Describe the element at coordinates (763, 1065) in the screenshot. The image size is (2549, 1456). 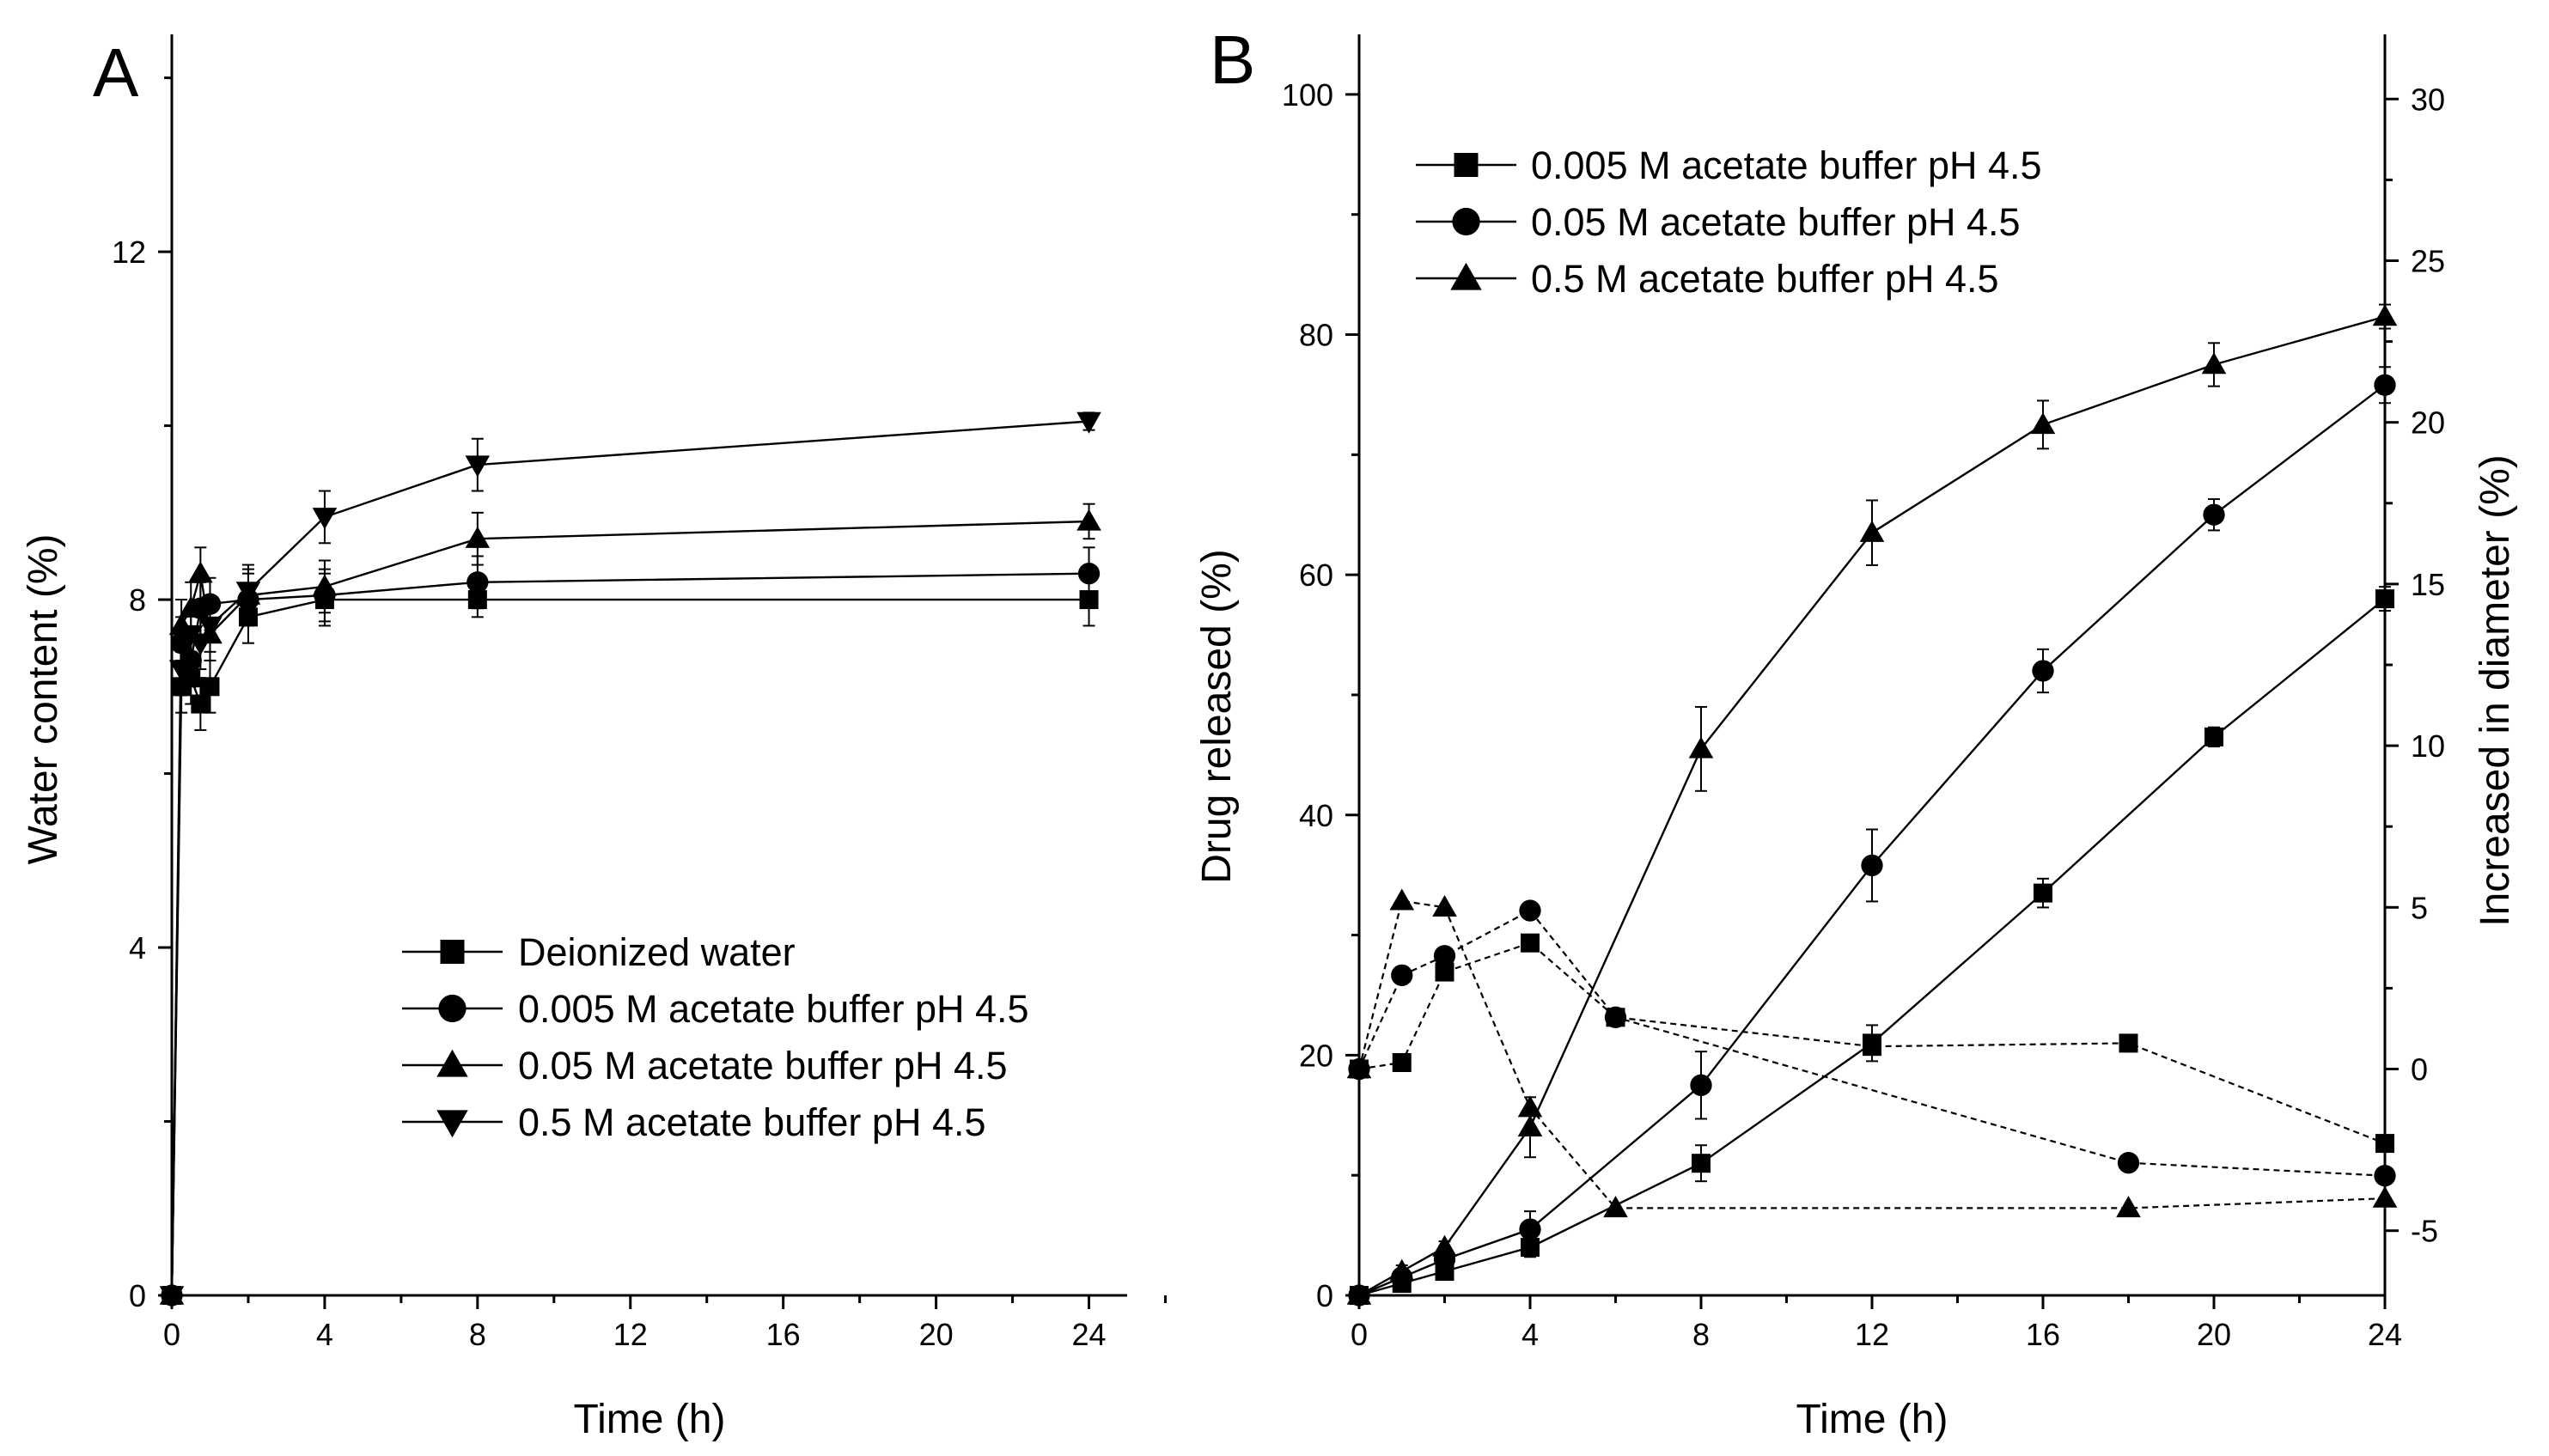
I see `legend-label: 0.05 M acetate buffer pH 4.5` at that location.